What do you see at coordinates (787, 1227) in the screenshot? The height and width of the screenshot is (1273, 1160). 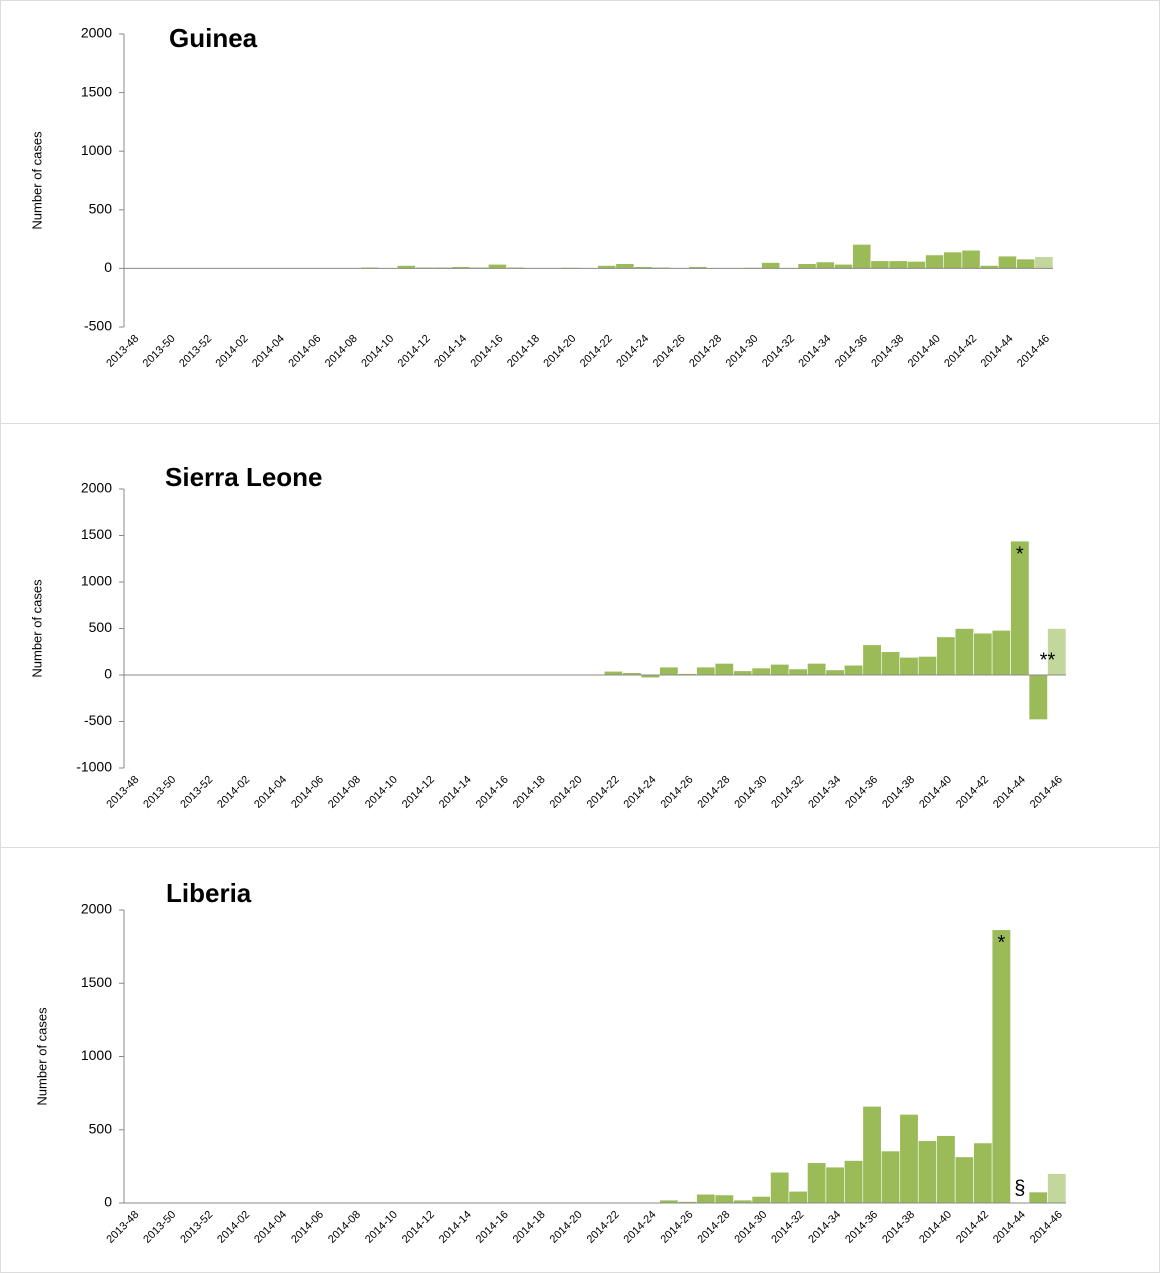 I see `x-tick-label: 2014-32` at bounding box center [787, 1227].